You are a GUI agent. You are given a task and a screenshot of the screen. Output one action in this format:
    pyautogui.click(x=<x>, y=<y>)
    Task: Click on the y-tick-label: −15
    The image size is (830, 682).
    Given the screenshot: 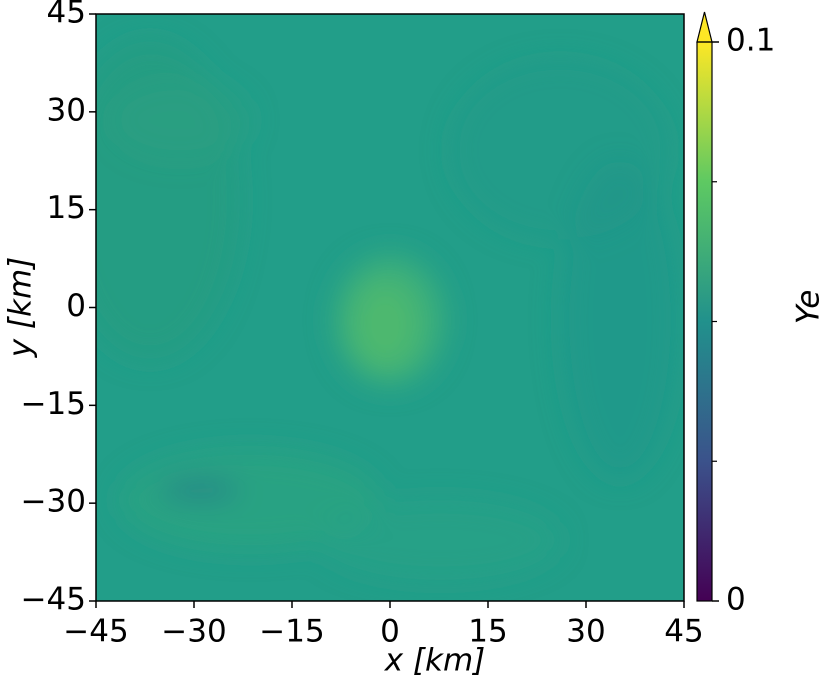 What is the action you would take?
    pyautogui.click(x=53, y=404)
    